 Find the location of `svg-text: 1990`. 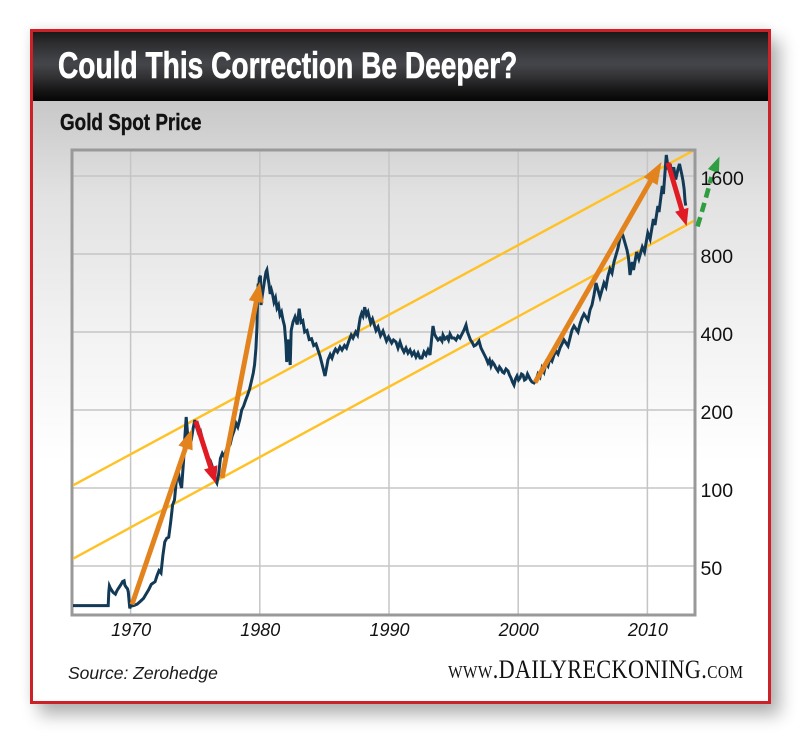

svg-text: 1990 is located at coordinates (389, 630).